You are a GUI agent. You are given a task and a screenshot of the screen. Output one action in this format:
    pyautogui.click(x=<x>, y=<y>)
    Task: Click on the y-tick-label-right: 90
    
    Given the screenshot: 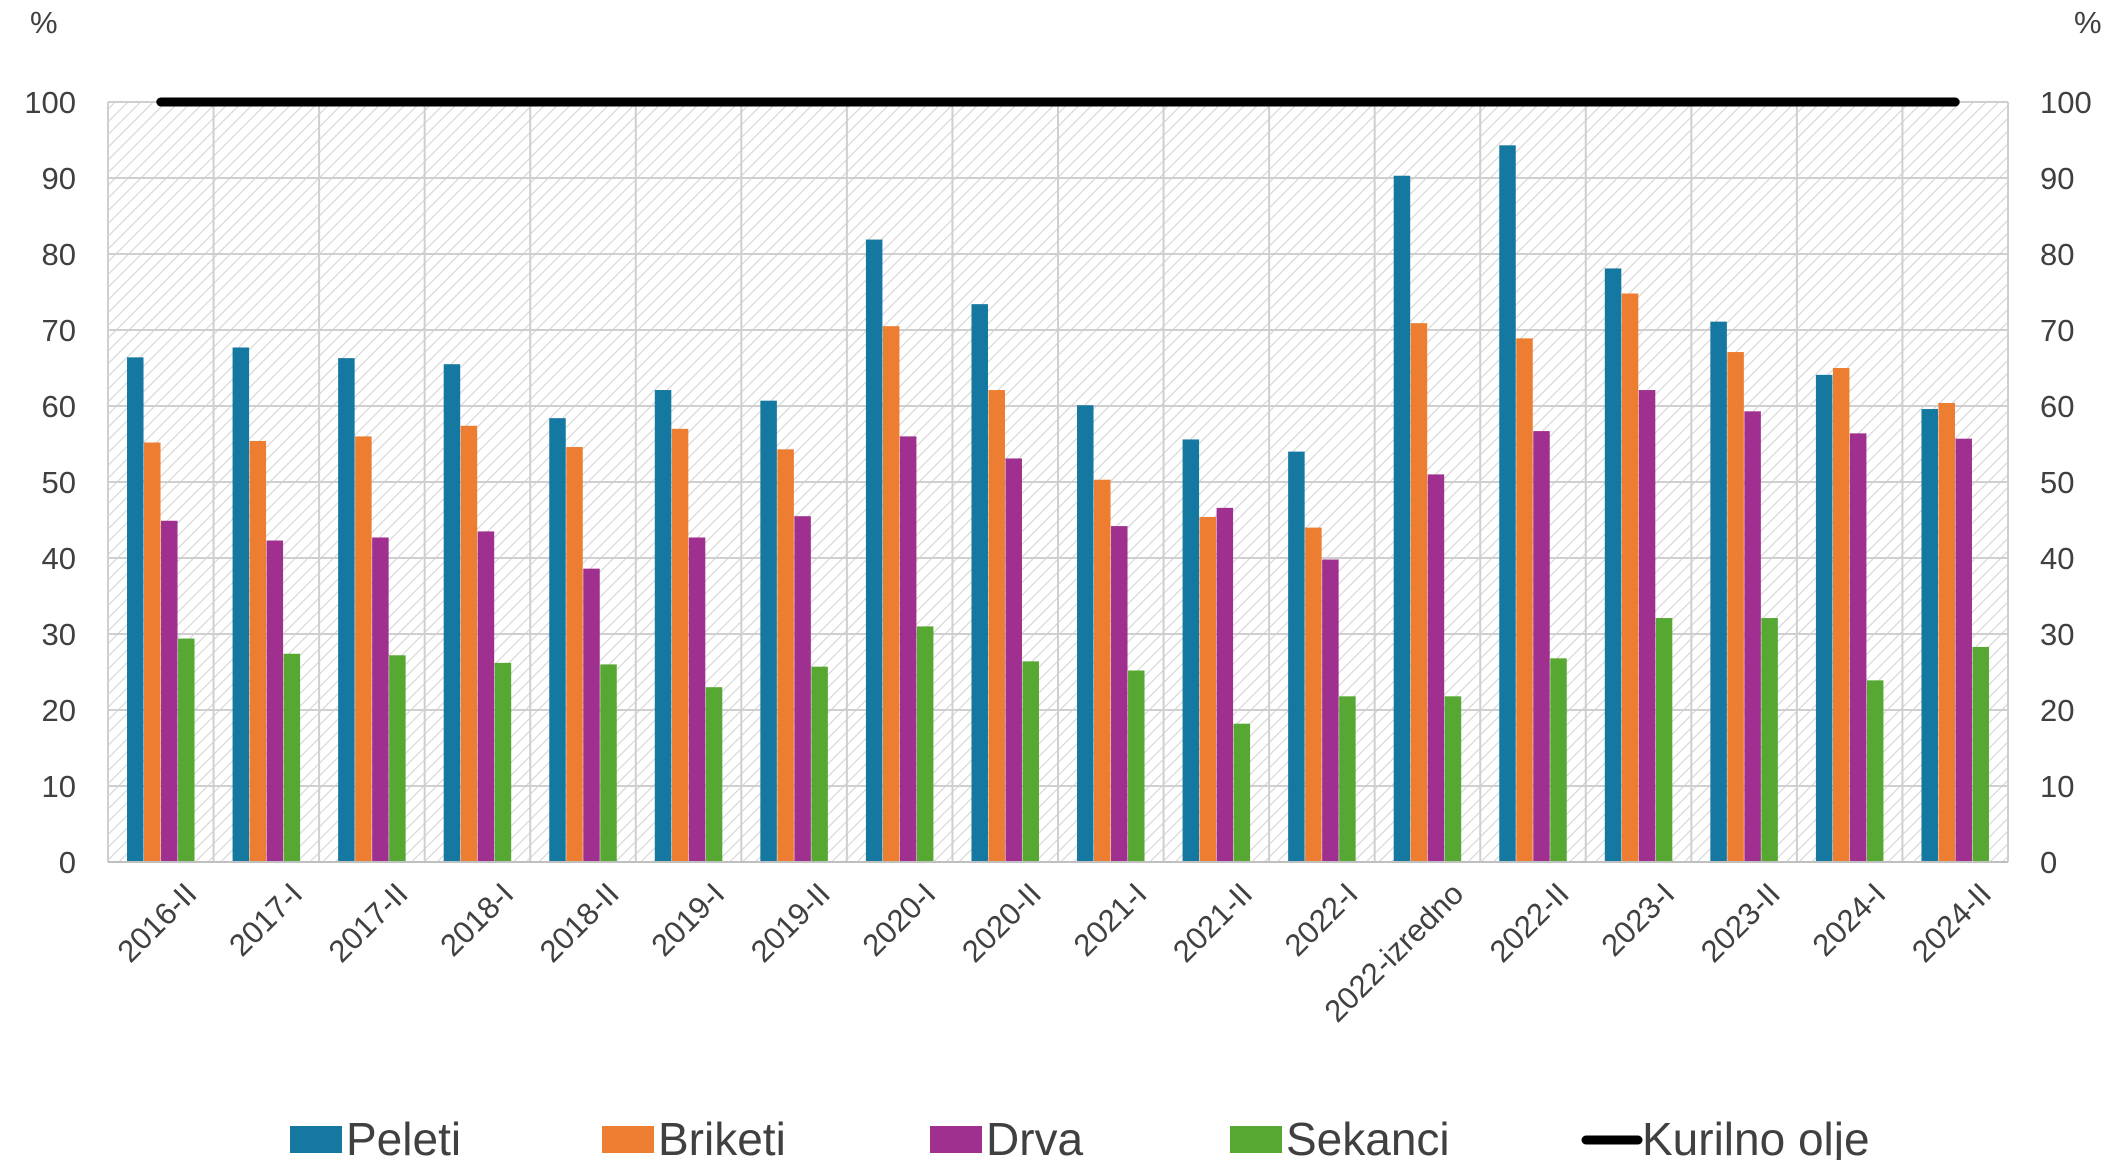 What is the action you would take?
    pyautogui.click(x=2057, y=178)
    